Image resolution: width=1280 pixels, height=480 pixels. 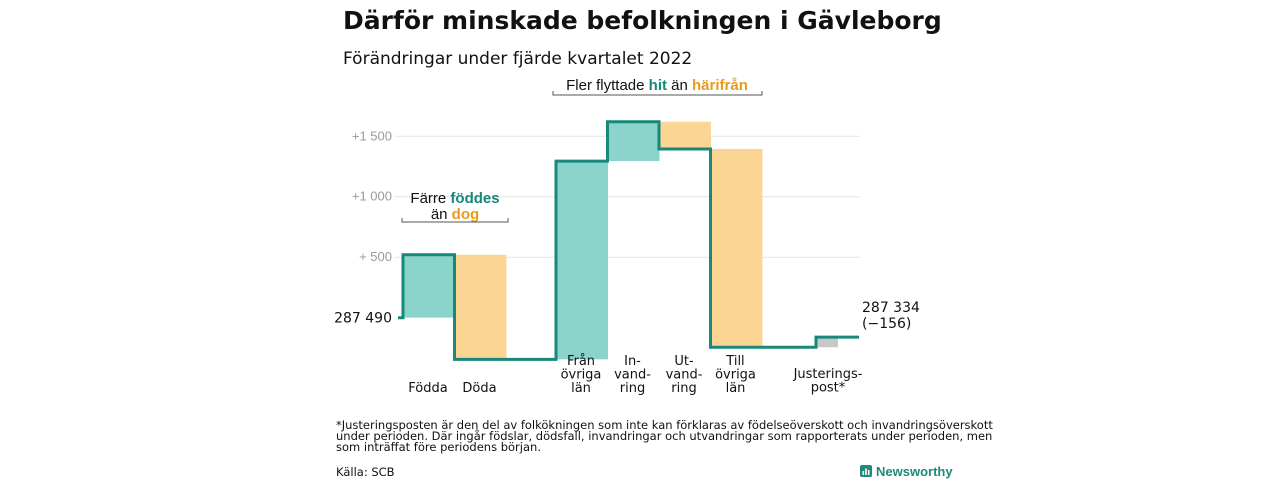 I want to click on annotation-more-moved-text: Fler flyttade hit än härifrån, so click(x=657, y=85).